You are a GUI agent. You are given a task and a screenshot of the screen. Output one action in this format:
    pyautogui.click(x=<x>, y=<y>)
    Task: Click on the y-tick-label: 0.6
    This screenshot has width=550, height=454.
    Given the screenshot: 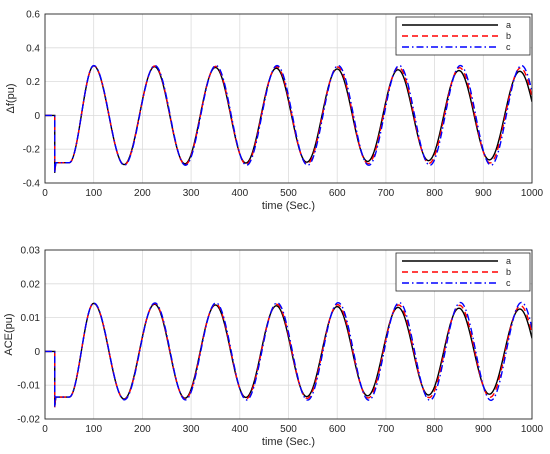 What is the action you would take?
    pyautogui.click(x=33, y=15)
    